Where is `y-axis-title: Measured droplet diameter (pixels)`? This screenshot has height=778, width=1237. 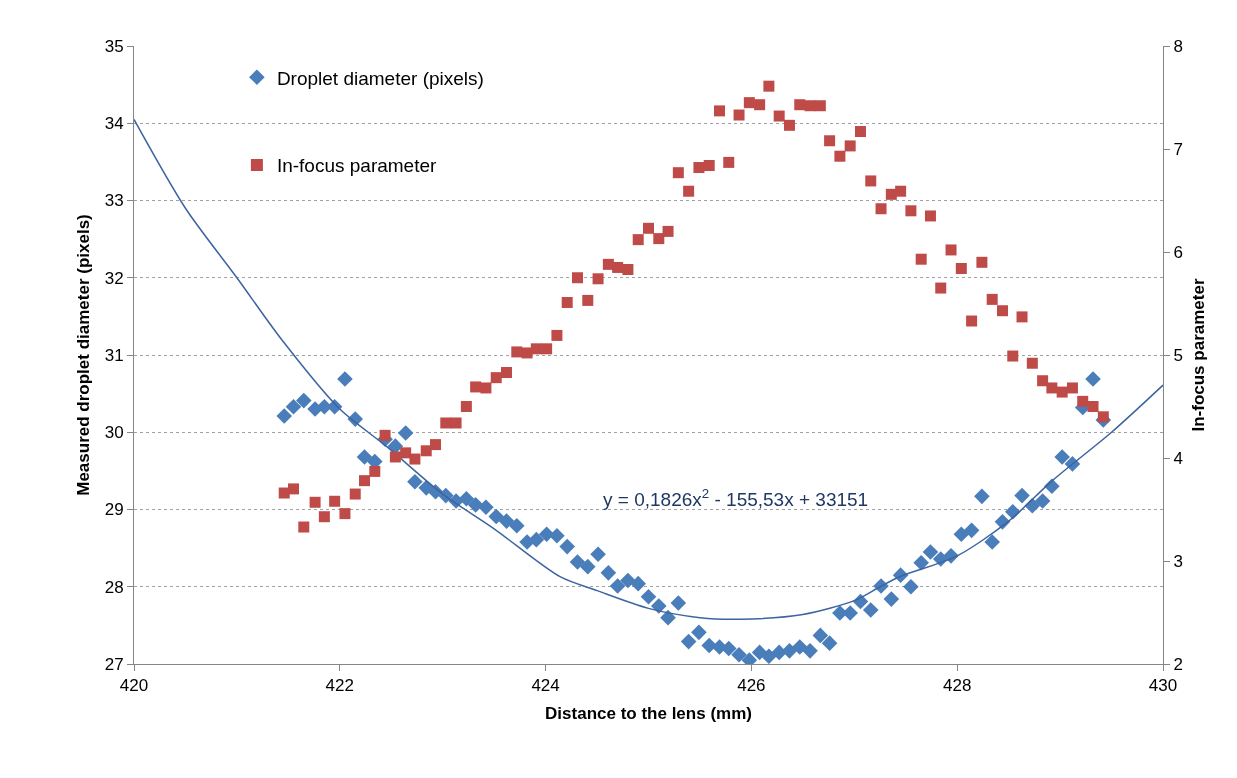 y-axis-title: Measured droplet diameter (pixels) is located at coordinates (84, 355).